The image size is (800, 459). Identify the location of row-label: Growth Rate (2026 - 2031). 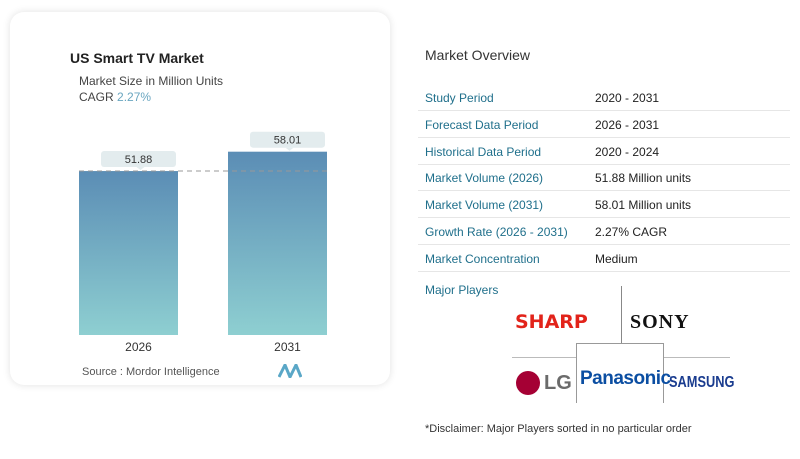
(496, 232).